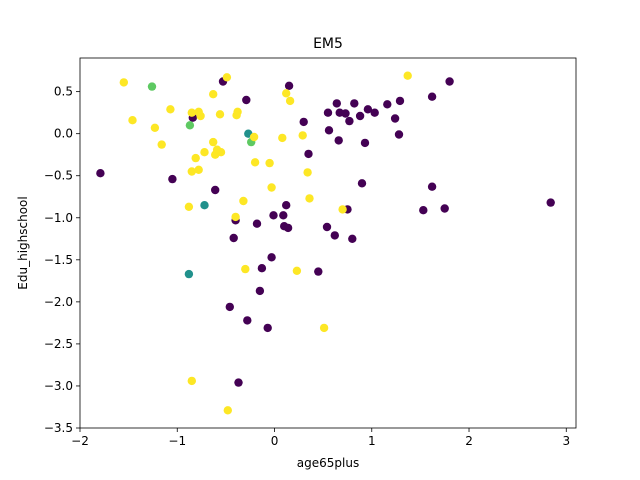  I want to click on x-axis-label: age65plus, so click(328, 463).